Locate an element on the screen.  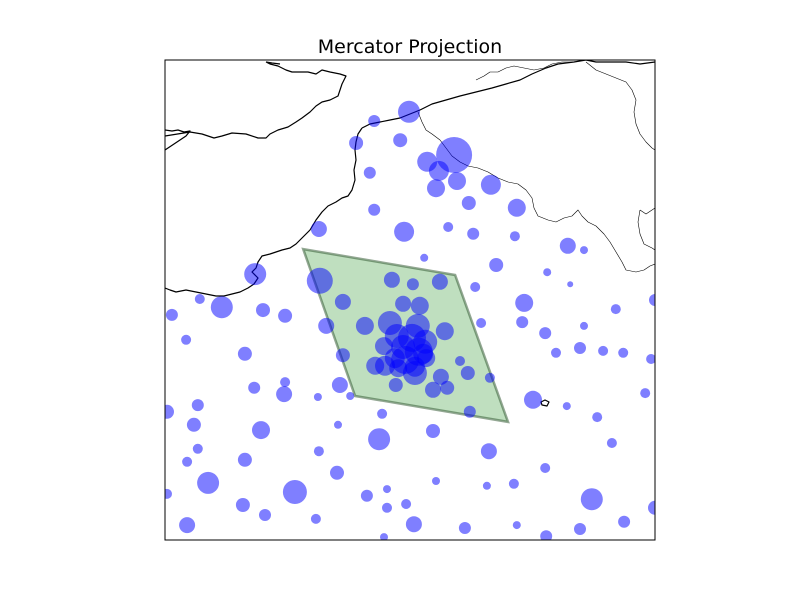
border-belgium-germany is located at coordinates (620, 106).